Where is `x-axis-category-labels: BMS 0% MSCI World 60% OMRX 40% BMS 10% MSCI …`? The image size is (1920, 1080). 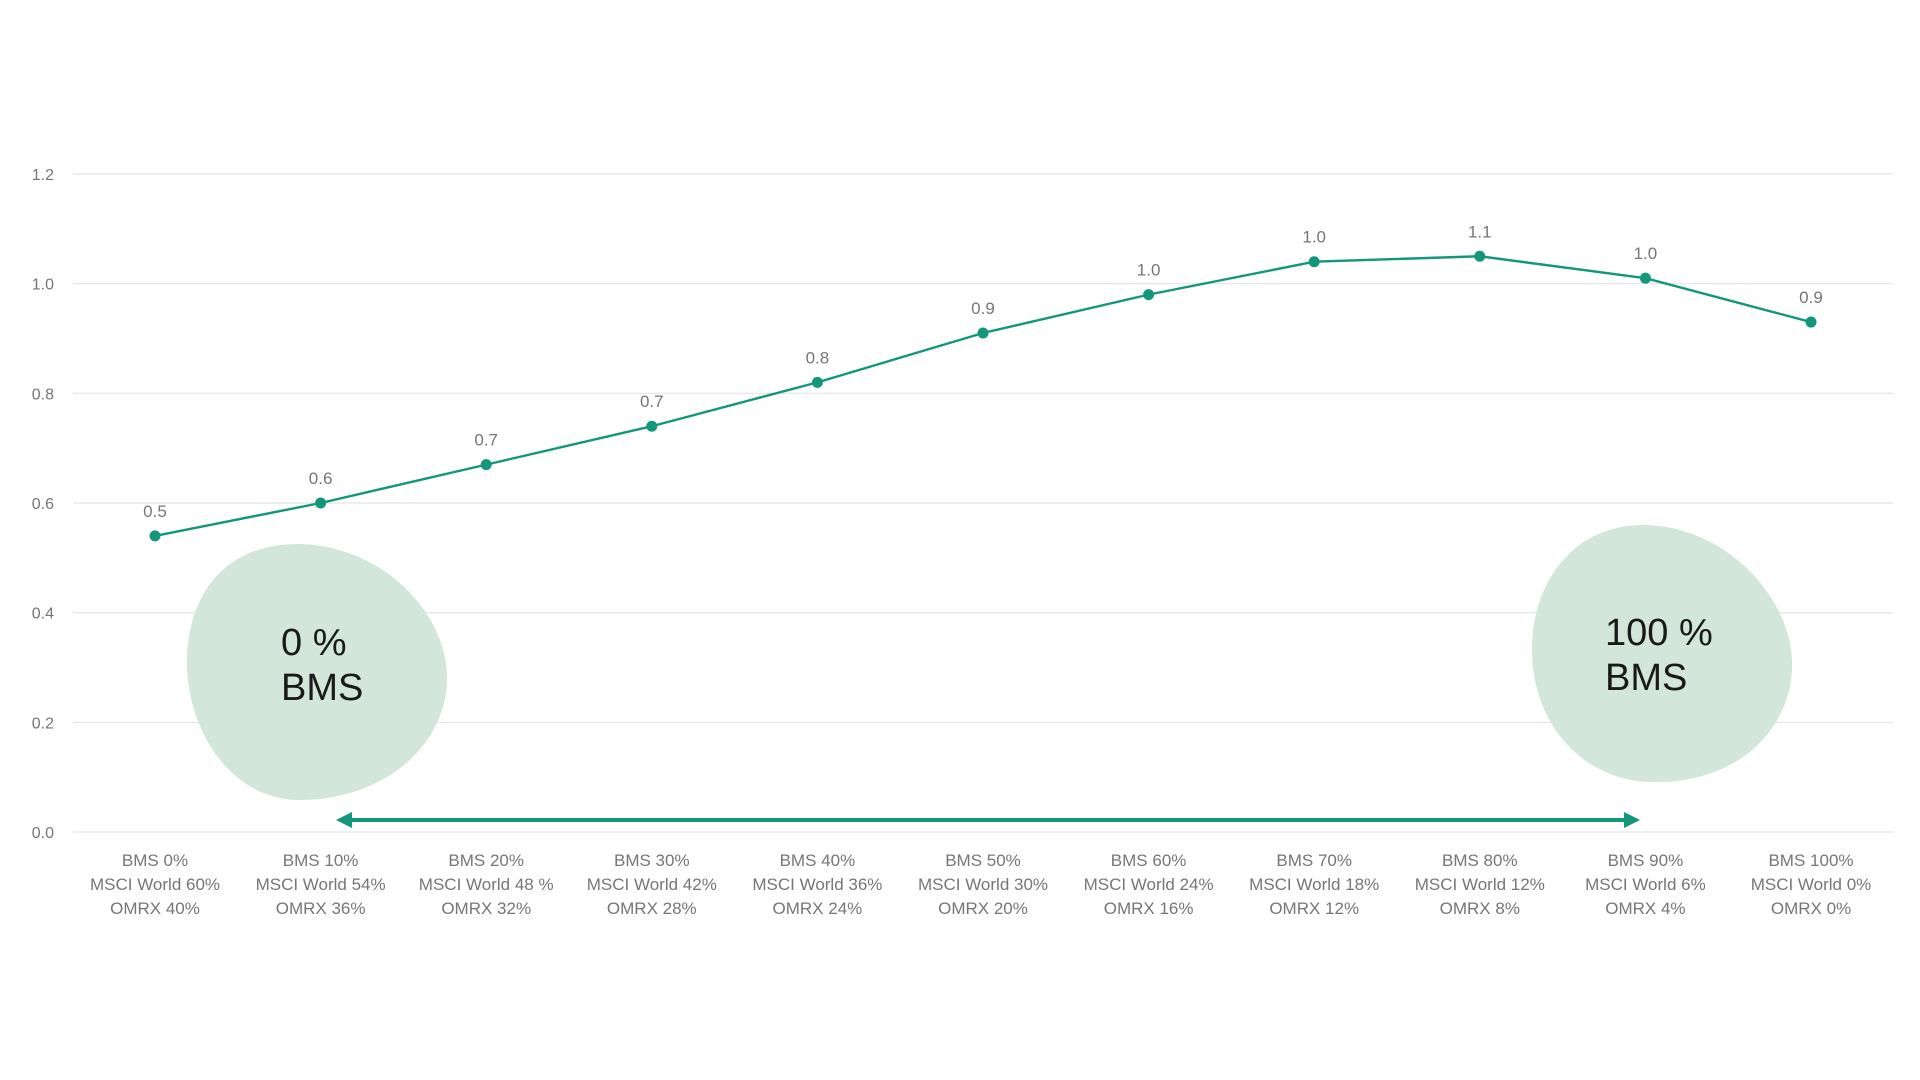
x-axis-category-labels: BMS 0% MSCI World 60% OMRX 40% BMS 10% MSCI … is located at coordinates (980, 884).